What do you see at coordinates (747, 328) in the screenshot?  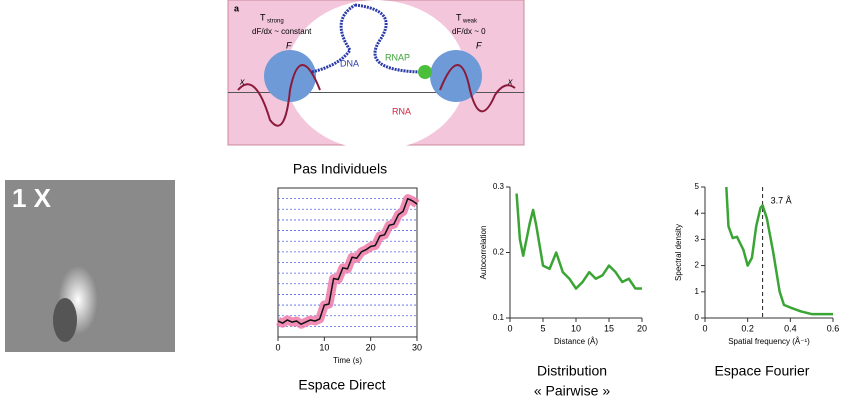 I see `x-tick-label: 0.2` at bounding box center [747, 328].